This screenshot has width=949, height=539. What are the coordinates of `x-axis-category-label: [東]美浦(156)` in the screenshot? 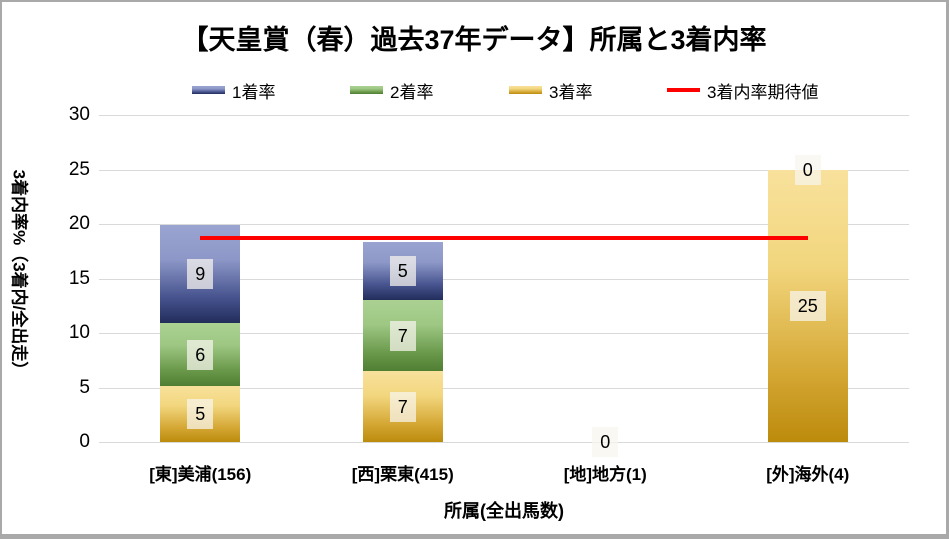 It's located at (200, 474).